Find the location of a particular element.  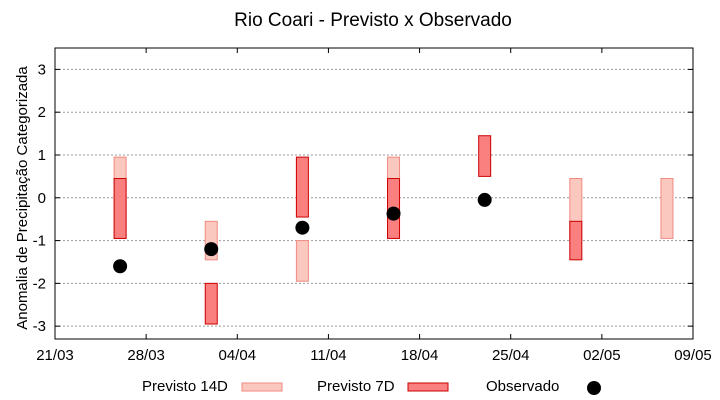

legend-swatch-previsto-14d is located at coordinates (262, 387).